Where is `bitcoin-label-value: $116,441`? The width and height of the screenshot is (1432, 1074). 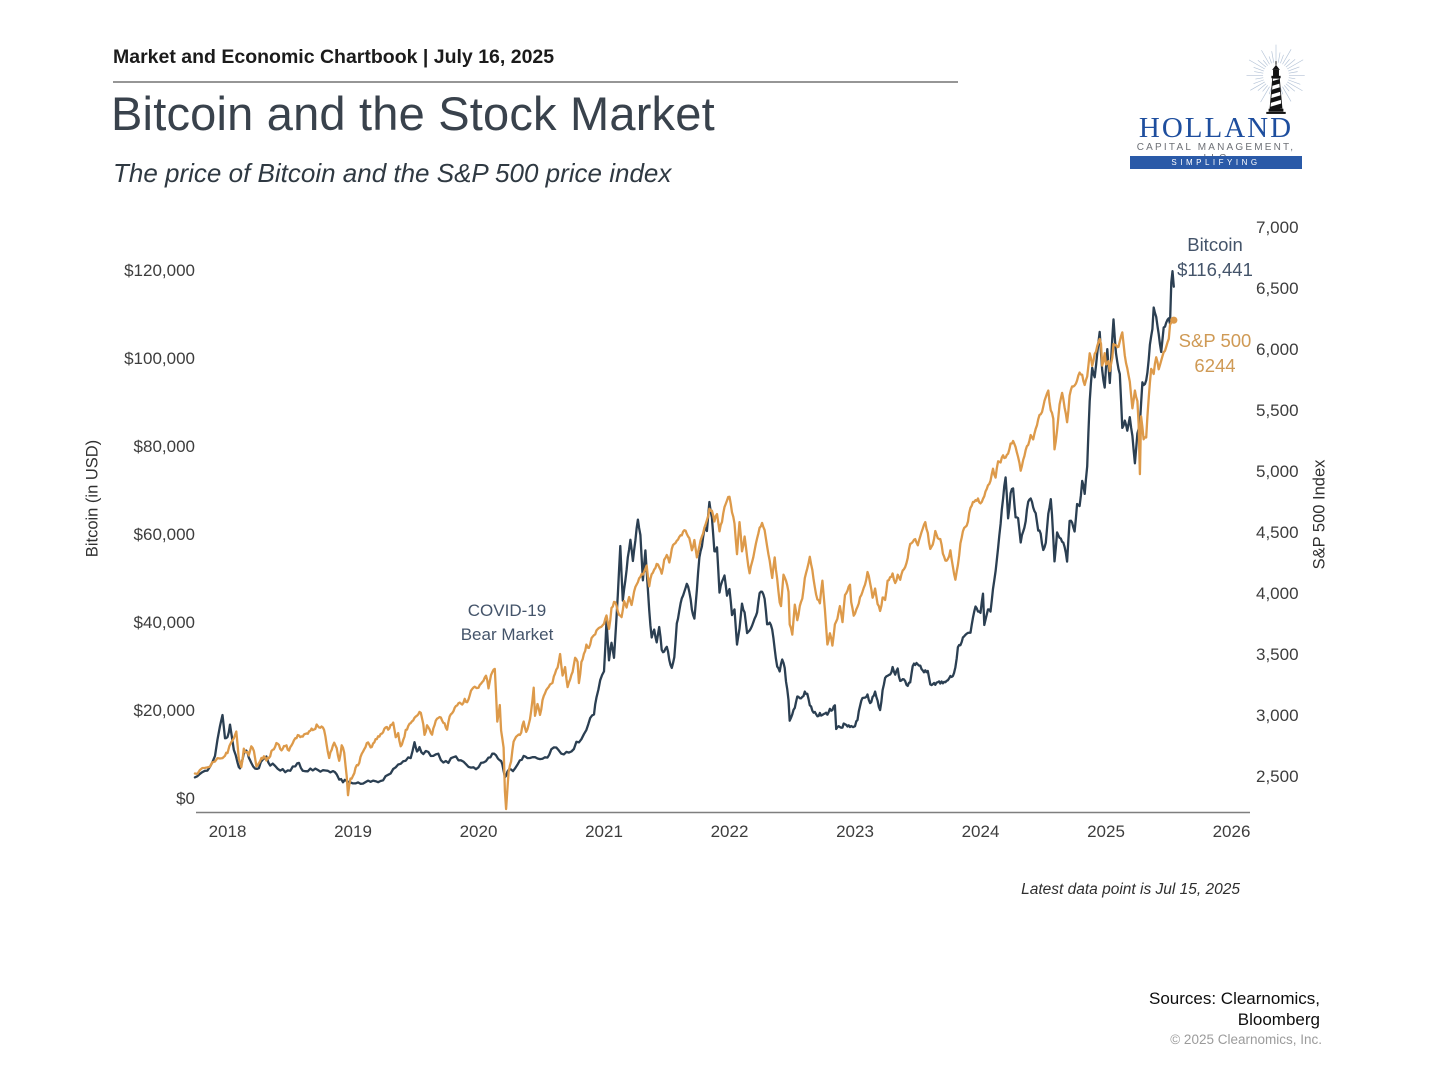 bitcoin-label-value: $116,441 is located at coordinates (1215, 269).